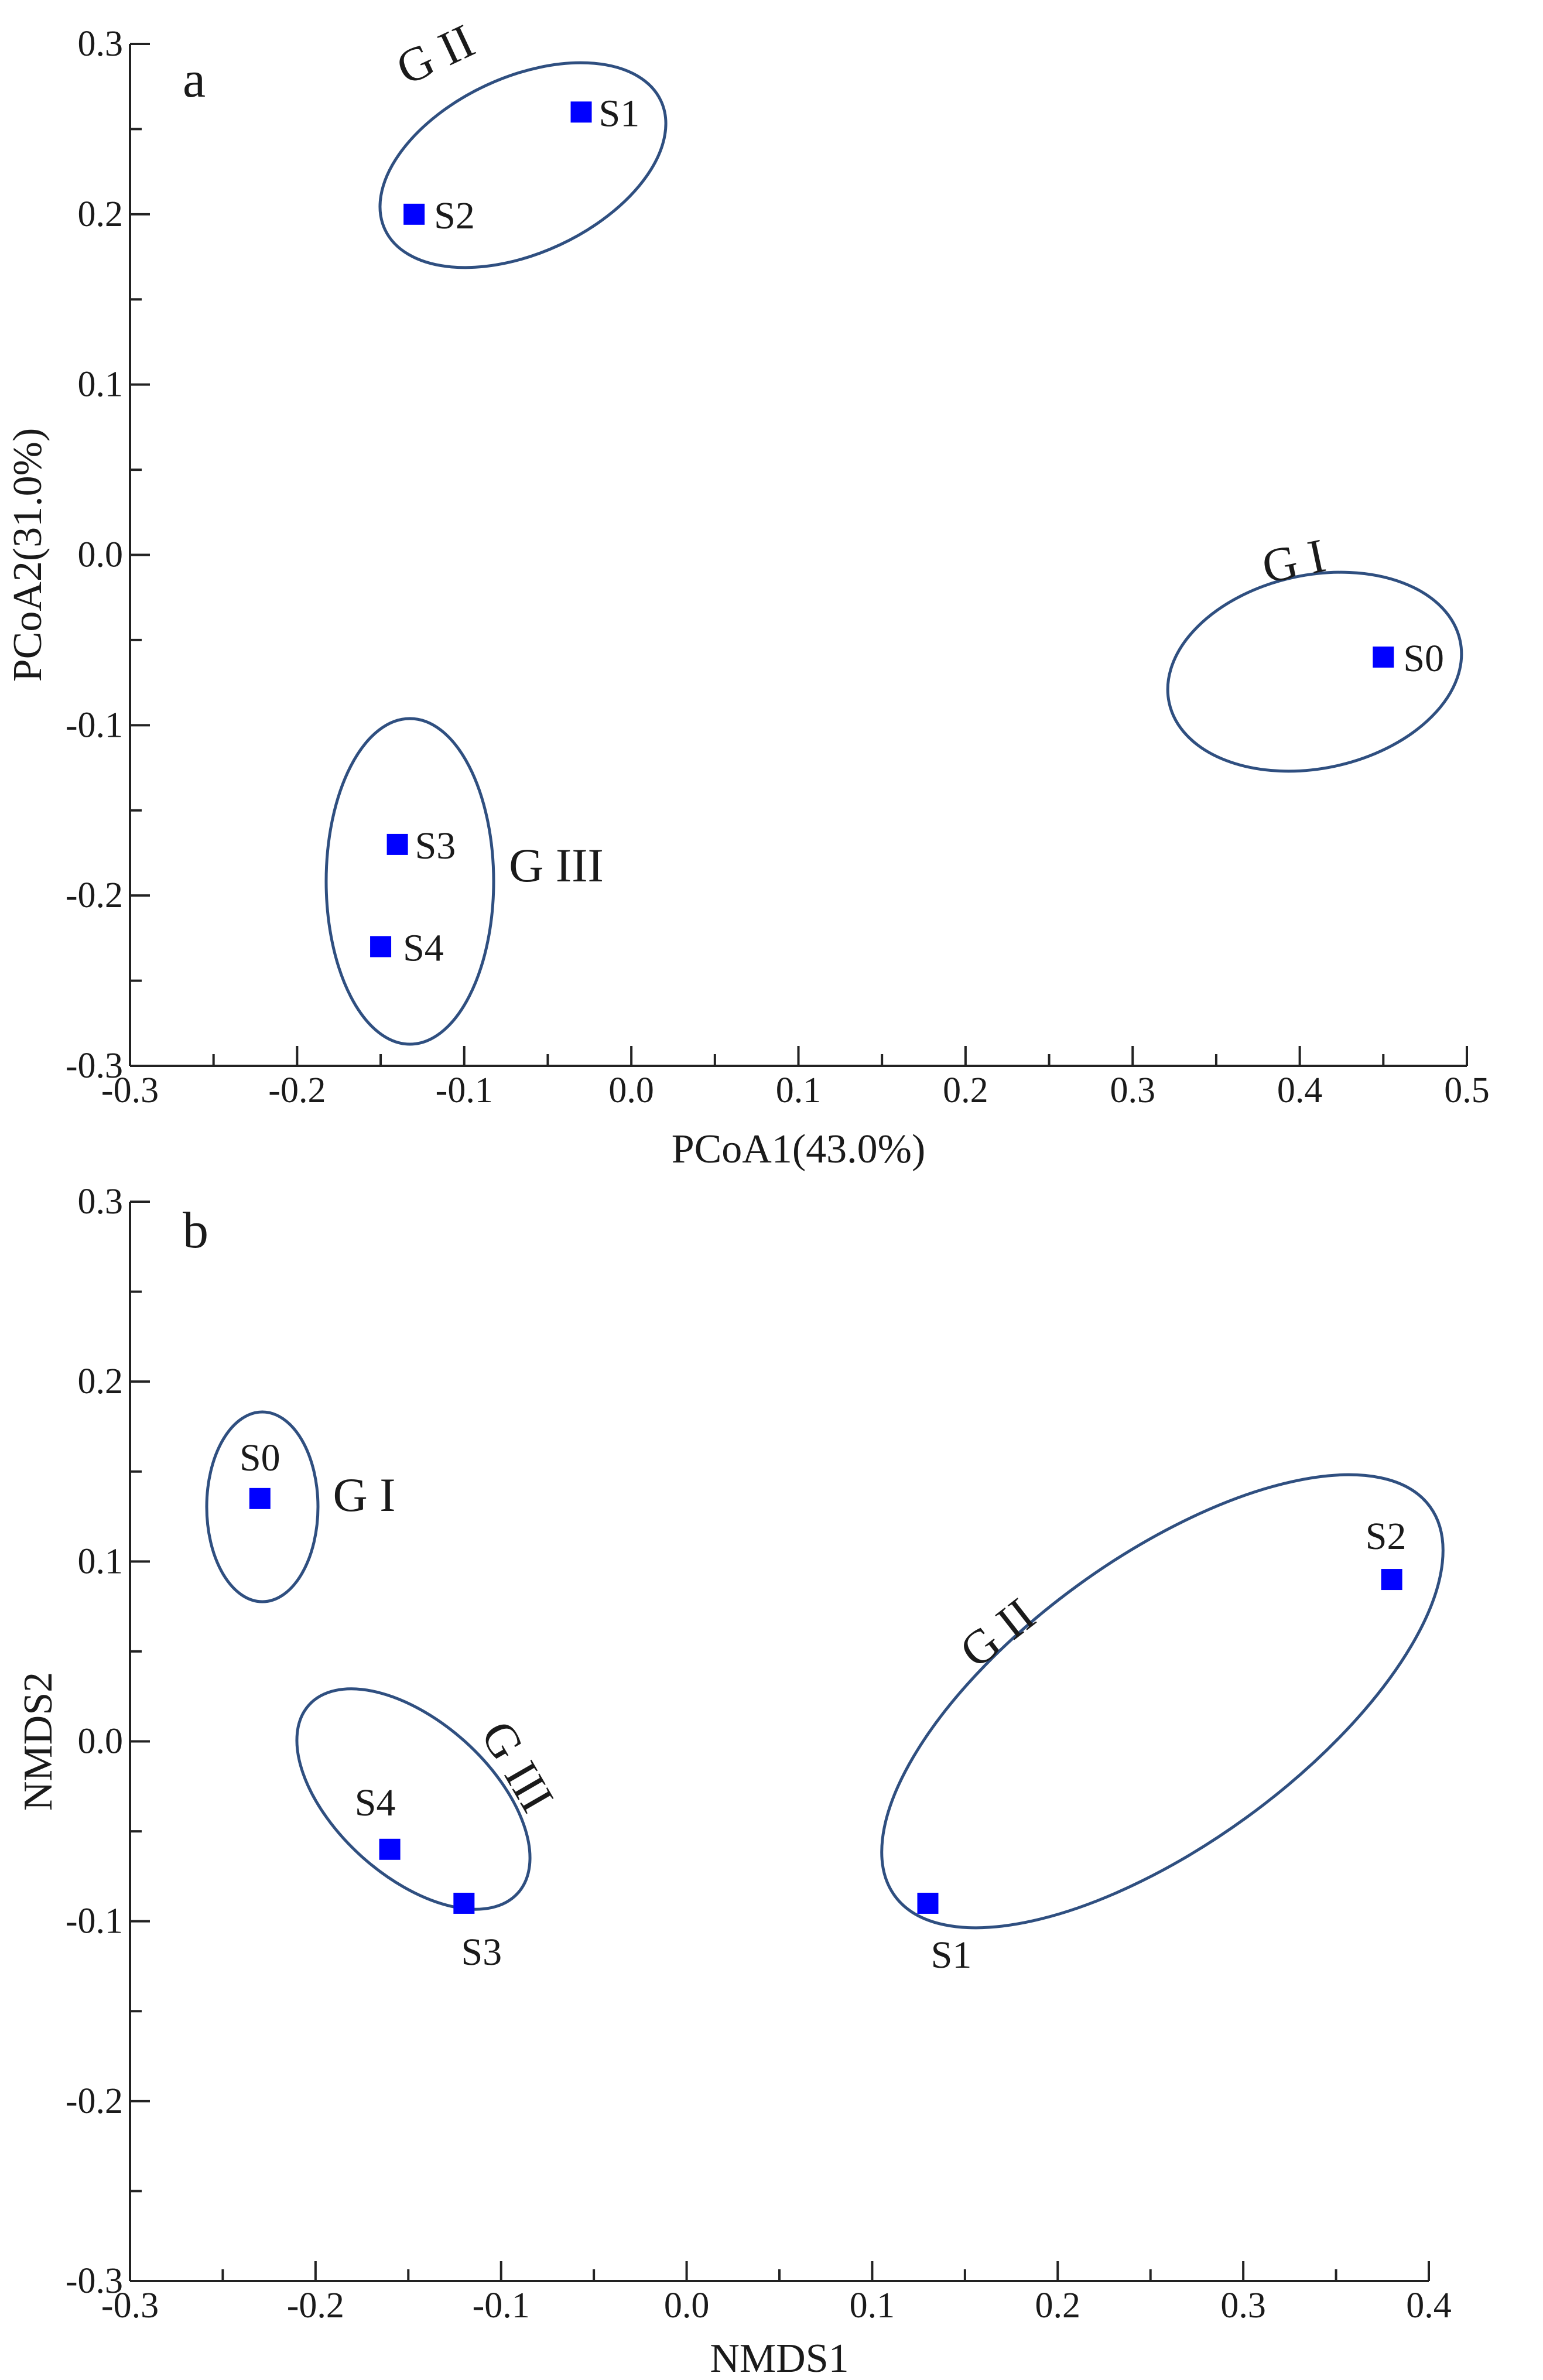  I want to click on x-axis-label: NMDS1, so click(779, 2358).